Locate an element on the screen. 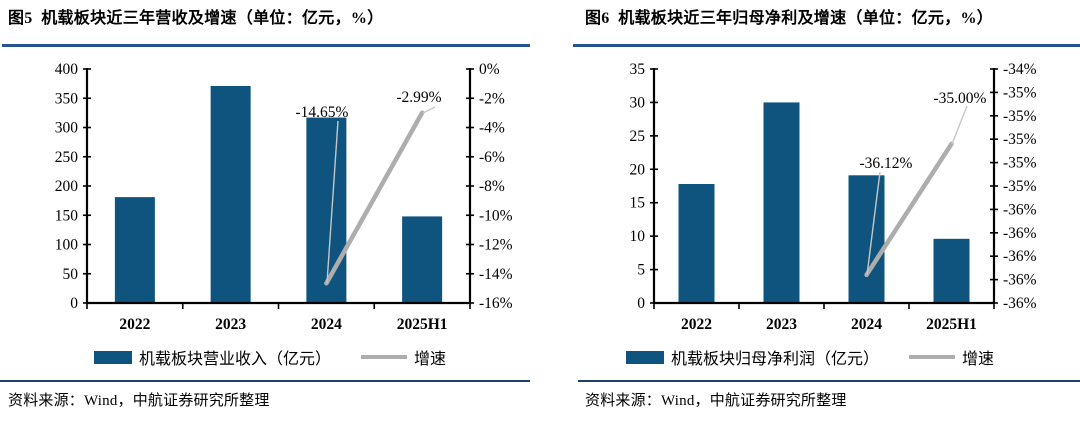  figure6-title-underline is located at coordinates (826, 45).